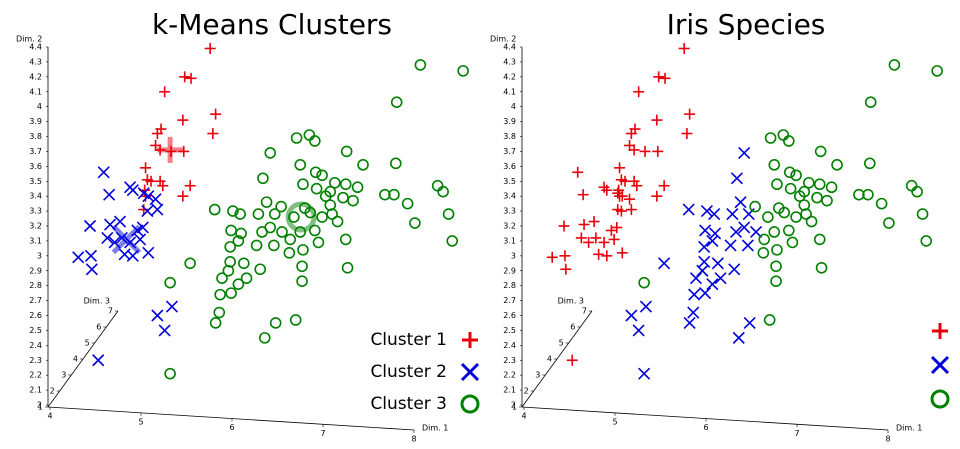 Image resolution: width=960 pixels, height=449 pixels. I want to click on y-tick-label: 3.1, so click(35, 240).